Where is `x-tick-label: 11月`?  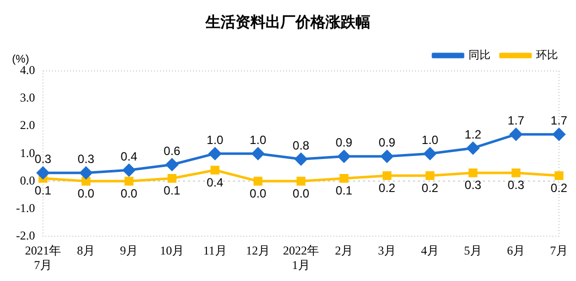 x-tick-label: 11月 is located at coordinates (215, 251).